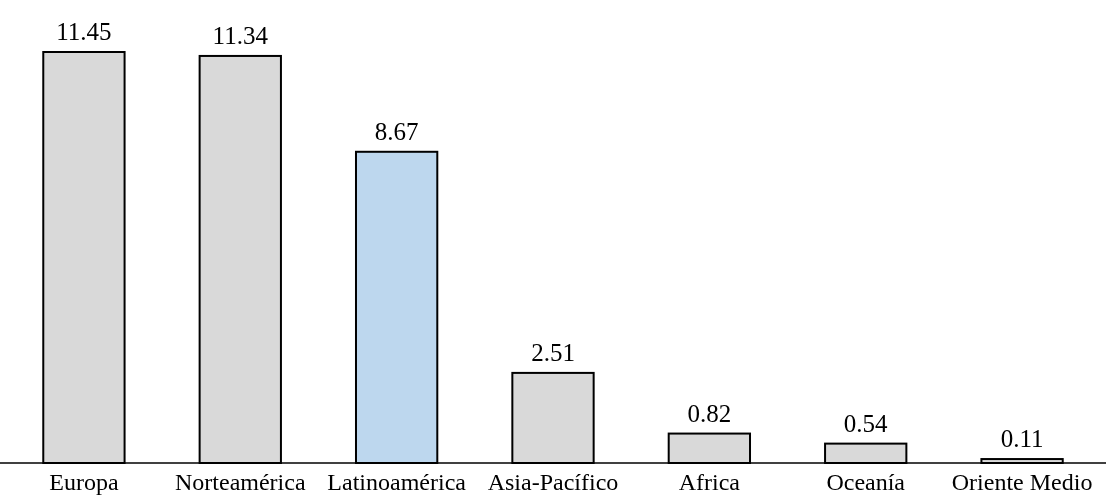  Describe the element at coordinates (866, 423) in the screenshot. I see `data-label: 0.54` at that location.